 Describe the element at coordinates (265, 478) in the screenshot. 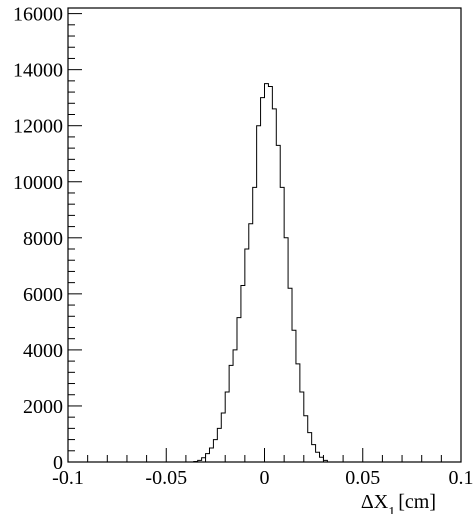

I see `x-tick-label: 0` at that location.